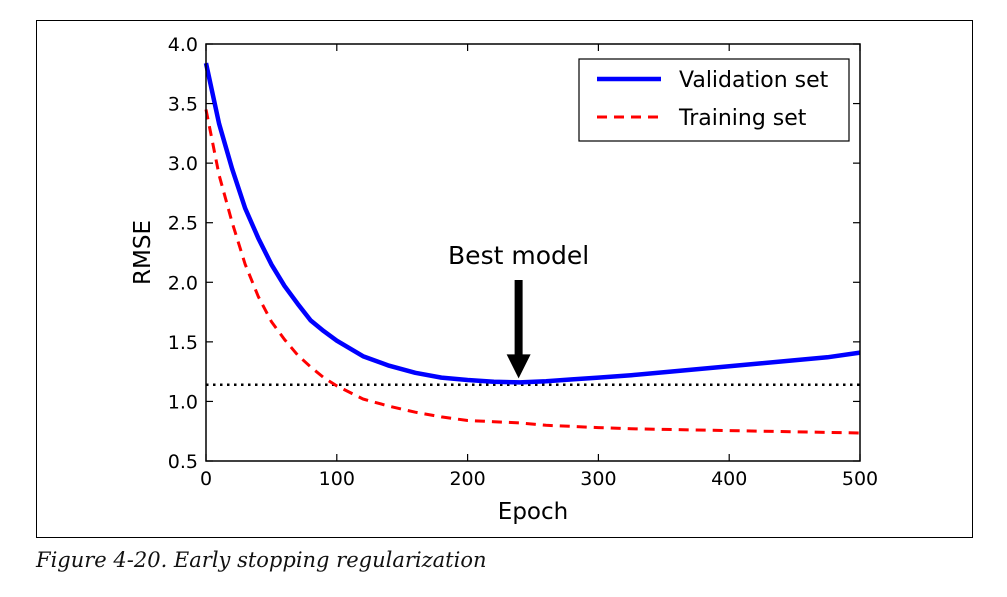  What do you see at coordinates (183, 45) in the screenshot?
I see `y-tick-label: 4.0` at bounding box center [183, 45].